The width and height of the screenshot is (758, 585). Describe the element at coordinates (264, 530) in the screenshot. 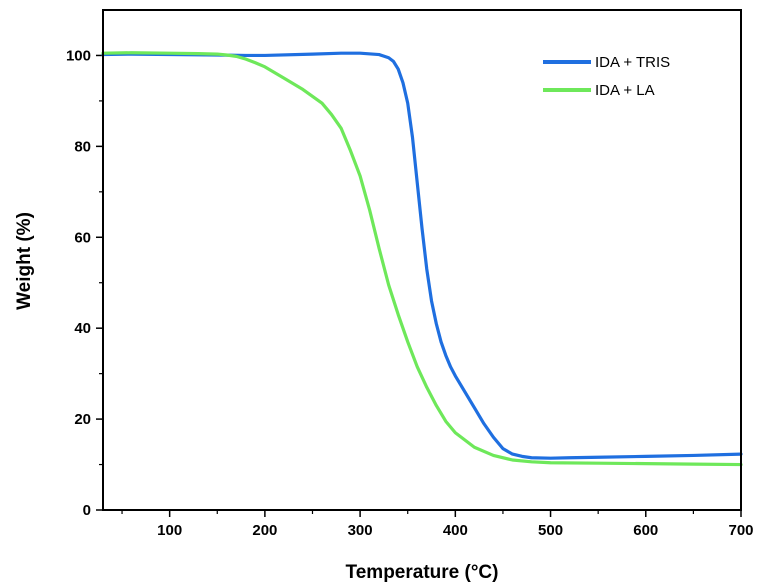

I see `x-tick-label: 200` at that location.